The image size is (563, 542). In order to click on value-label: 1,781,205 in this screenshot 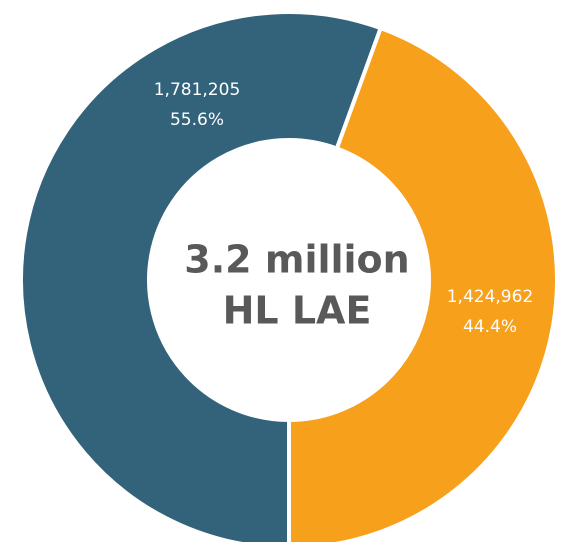, I will do `click(197, 90)`.